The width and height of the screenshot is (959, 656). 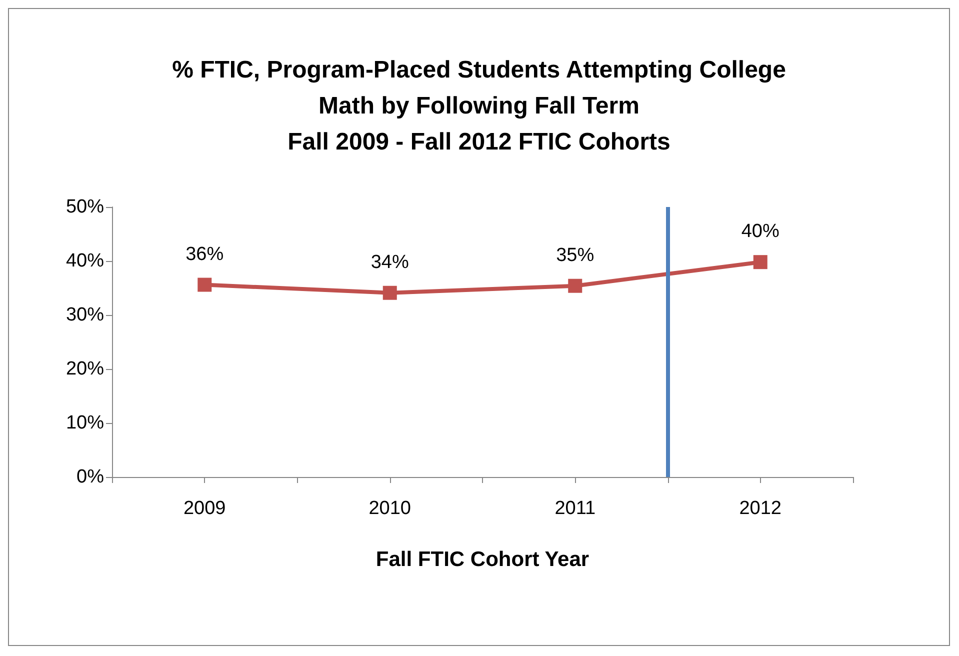 I want to click on x-axis-title: Fall FTIC Cohort Year, so click(x=483, y=559).